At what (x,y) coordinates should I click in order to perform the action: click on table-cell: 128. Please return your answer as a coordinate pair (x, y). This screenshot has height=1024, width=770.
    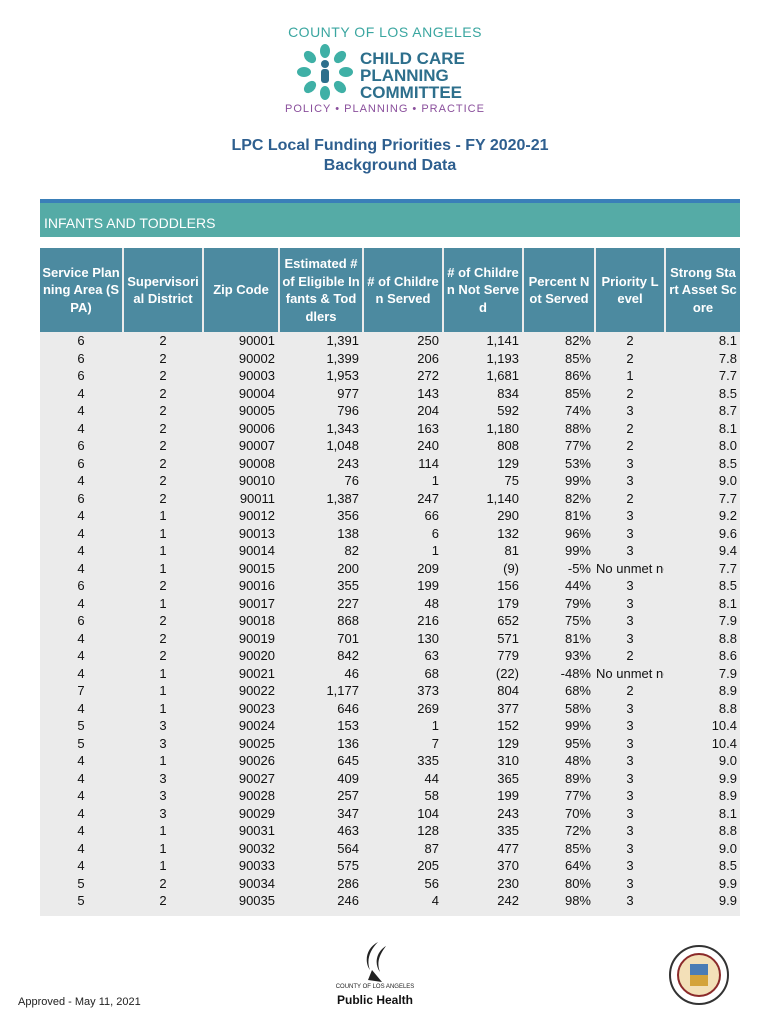
    Looking at the image, I should click on (428, 830).